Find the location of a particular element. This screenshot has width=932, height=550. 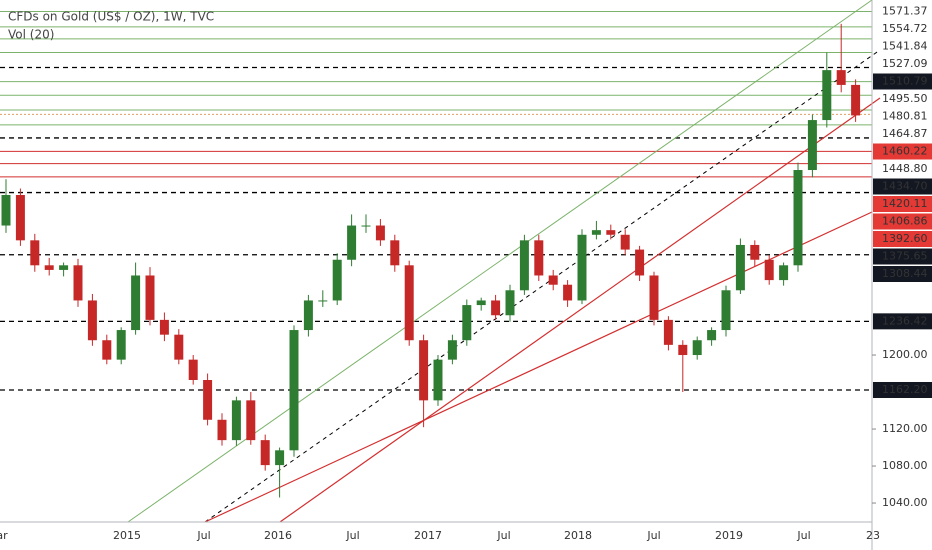

level-label: 1162.20 is located at coordinates (905, 389).